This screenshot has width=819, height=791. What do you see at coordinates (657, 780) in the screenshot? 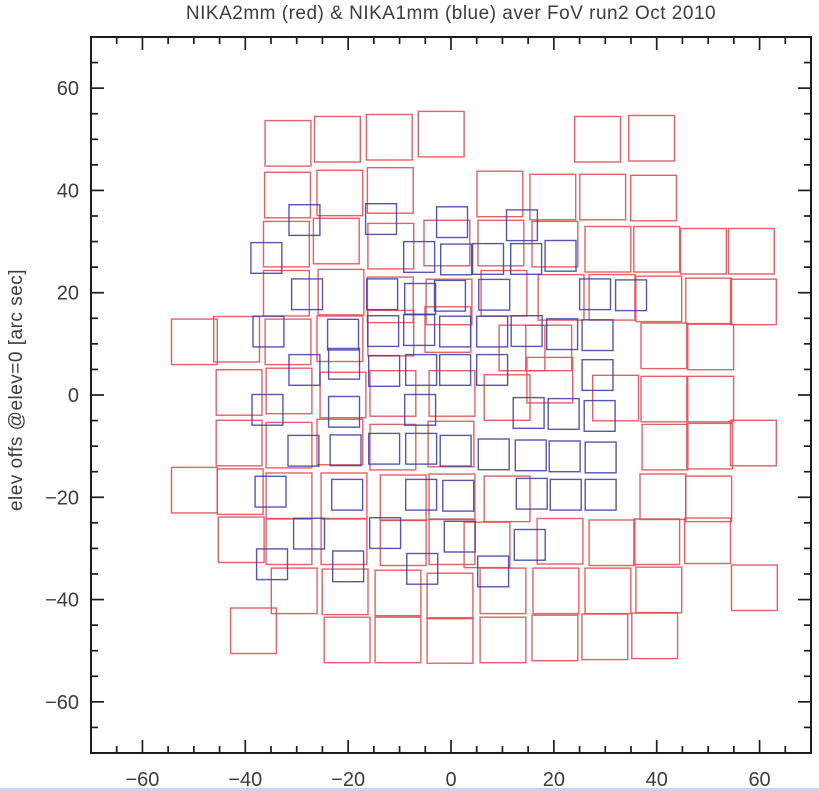
I see `x-tick-label: 40` at bounding box center [657, 780].